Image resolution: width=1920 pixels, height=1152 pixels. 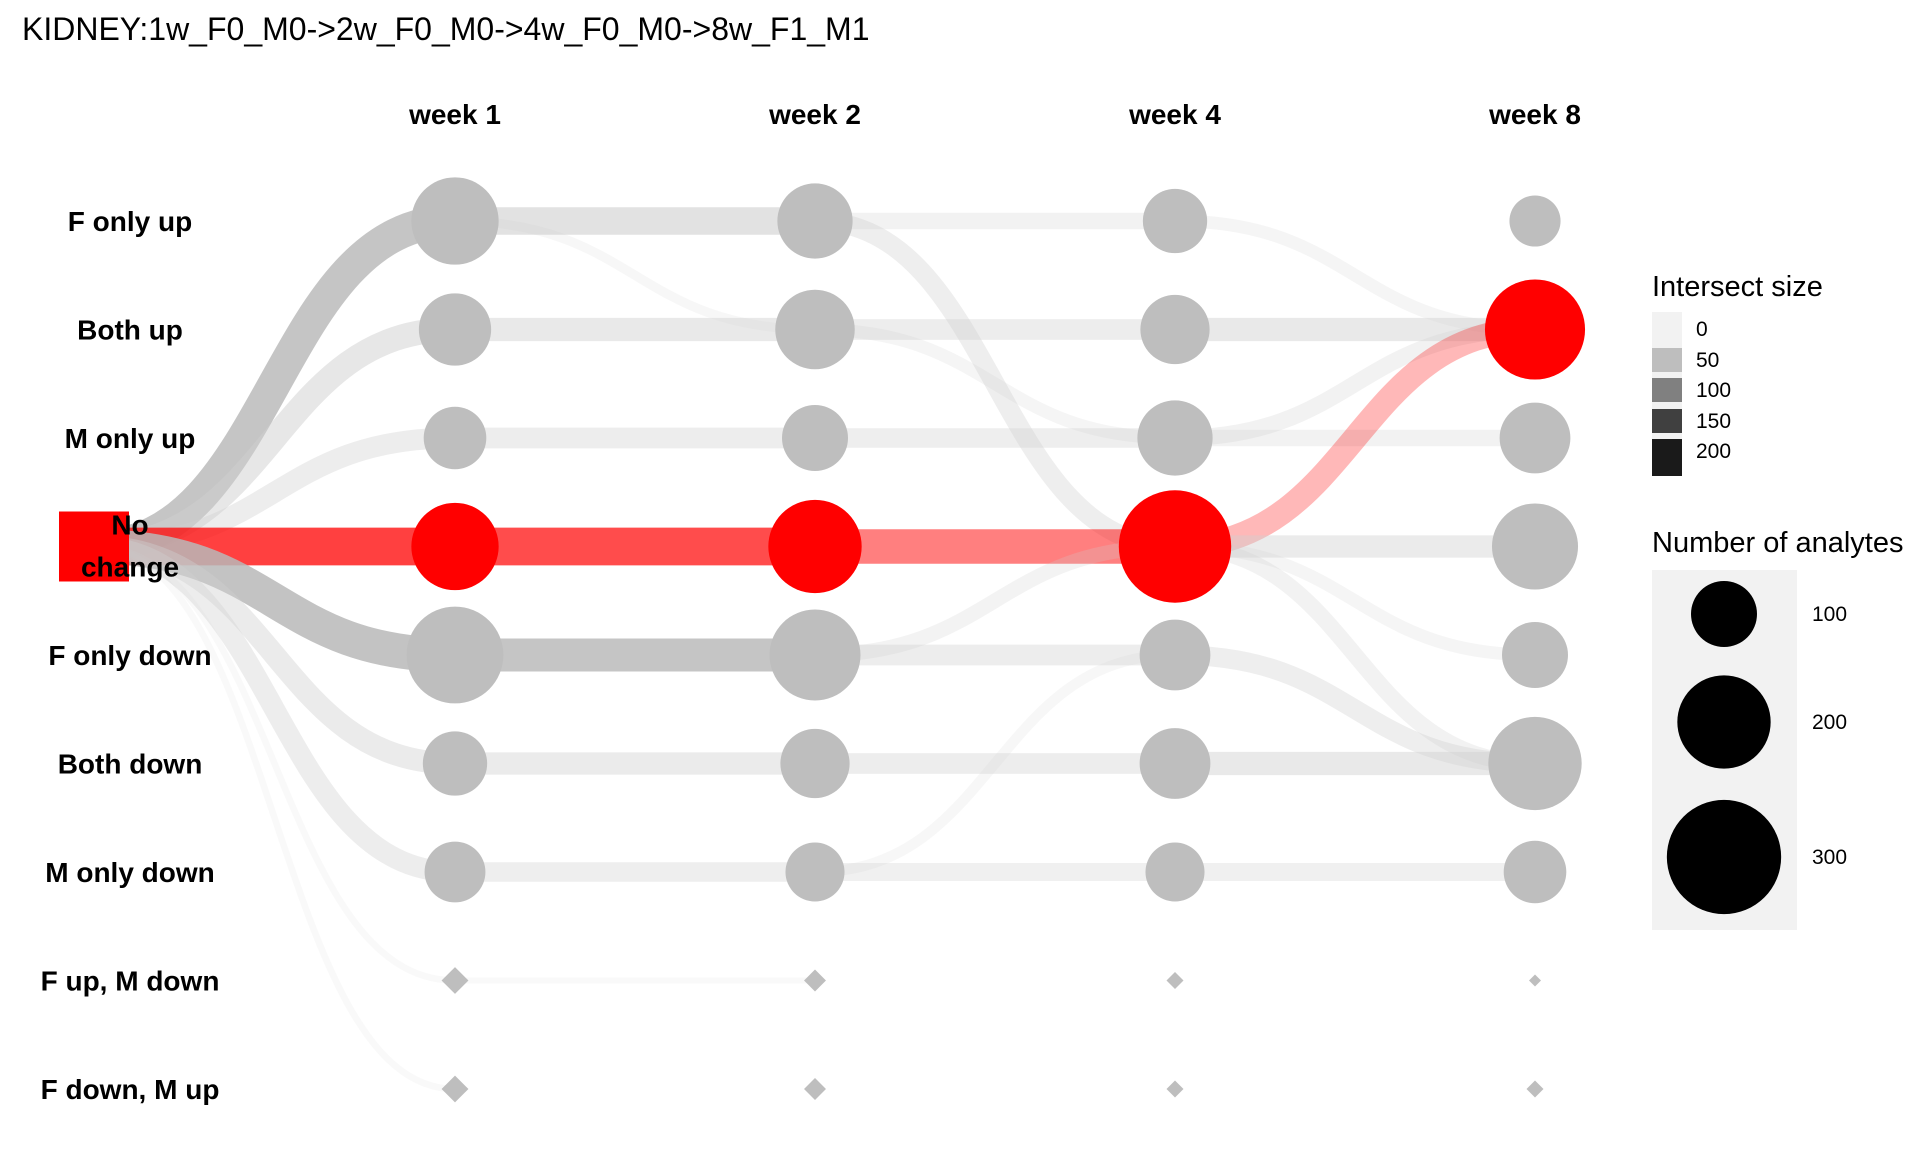 What do you see at coordinates (1535, 546) in the screenshot?
I see `node-week-8-no-change` at bounding box center [1535, 546].